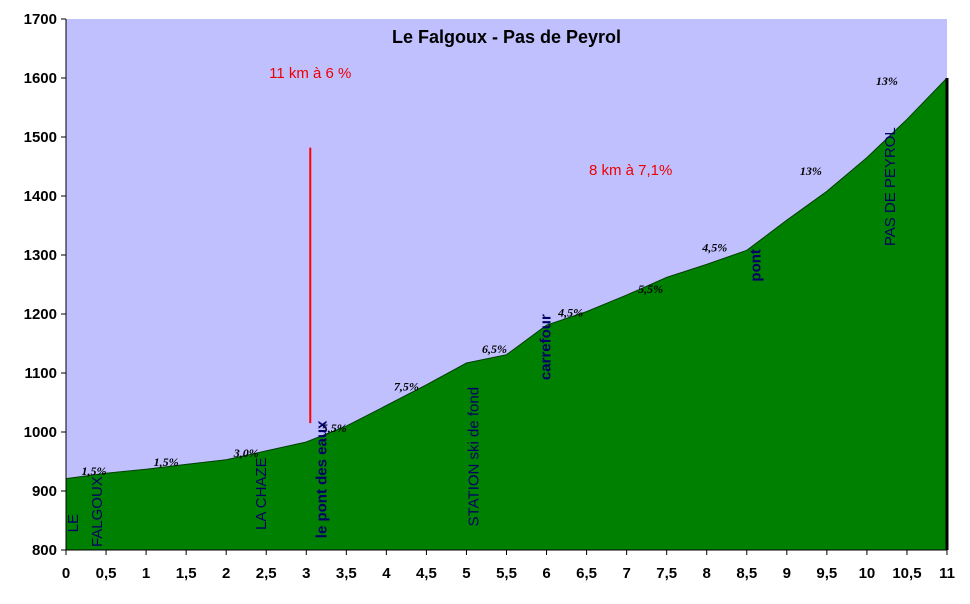 The width and height of the screenshot is (970, 604). What do you see at coordinates (406, 387) in the screenshot?
I see `grade-label: 7,5%` at bounding box center [406, 387].